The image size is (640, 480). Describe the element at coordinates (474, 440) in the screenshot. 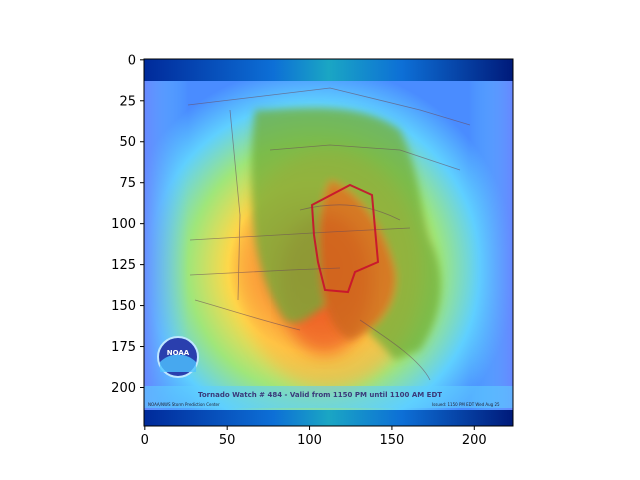

I see `x-tick-label: 200` at that location.